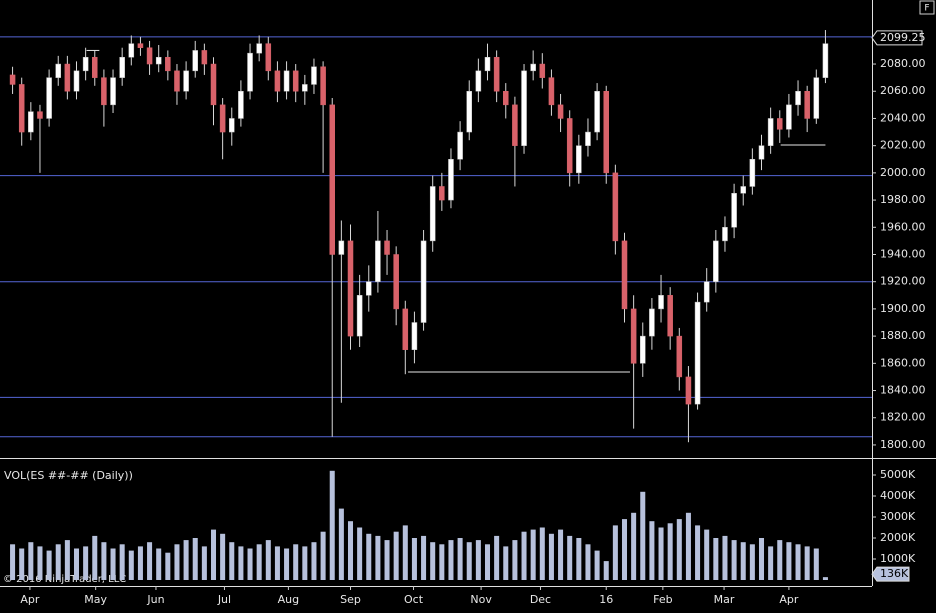 The image size is (936, 613). What do you see at coordinates (903, 199) in the screenshot?
I see `y-tick-label: 1980.00` at bounding box center [903, 199].